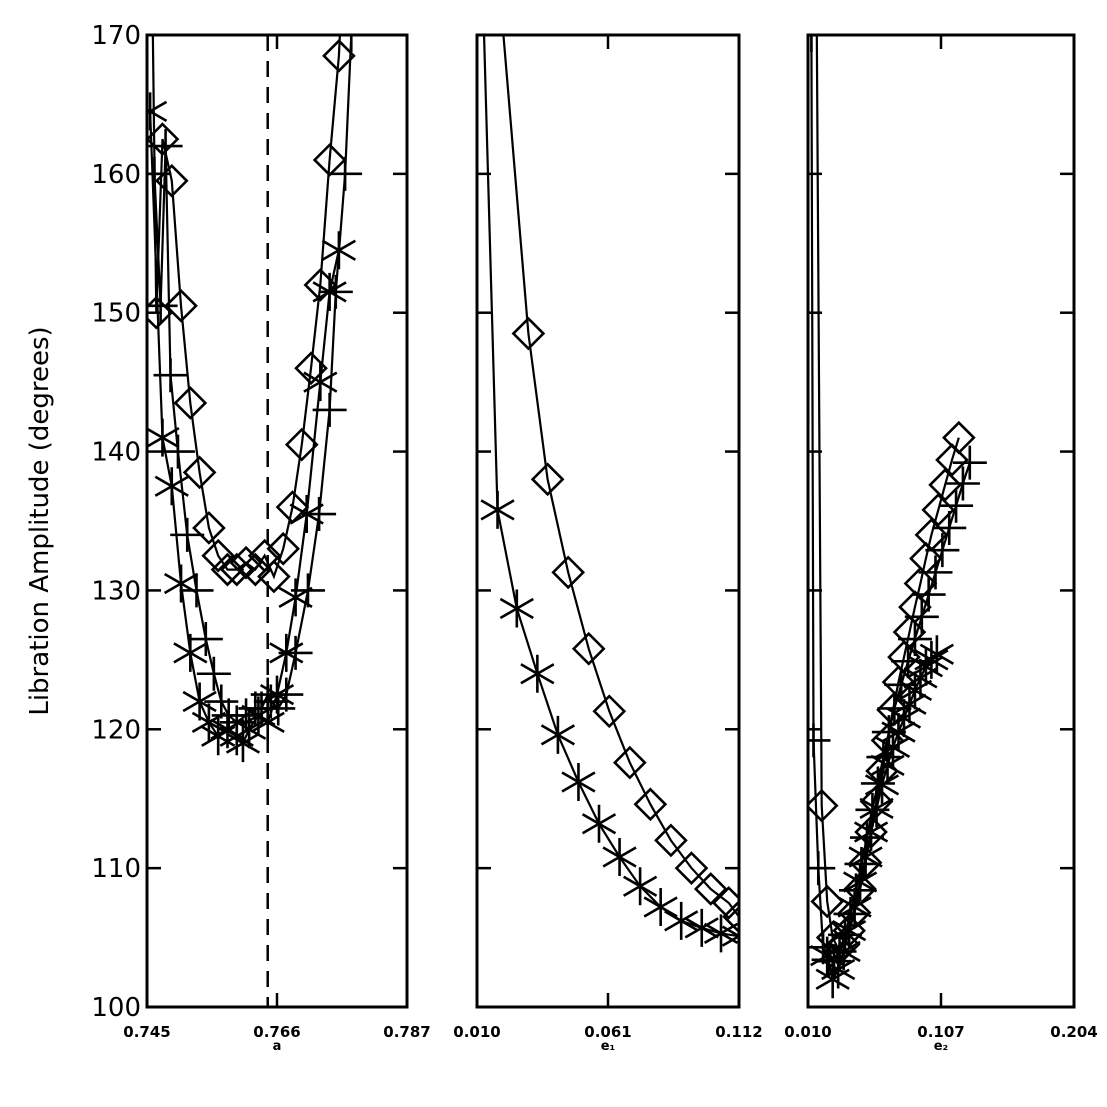 The height and width of the screenshot is (1107, 1107). I want to click on x-tick-labels: 0.010 0.061 0.112, so click(607, 1032).